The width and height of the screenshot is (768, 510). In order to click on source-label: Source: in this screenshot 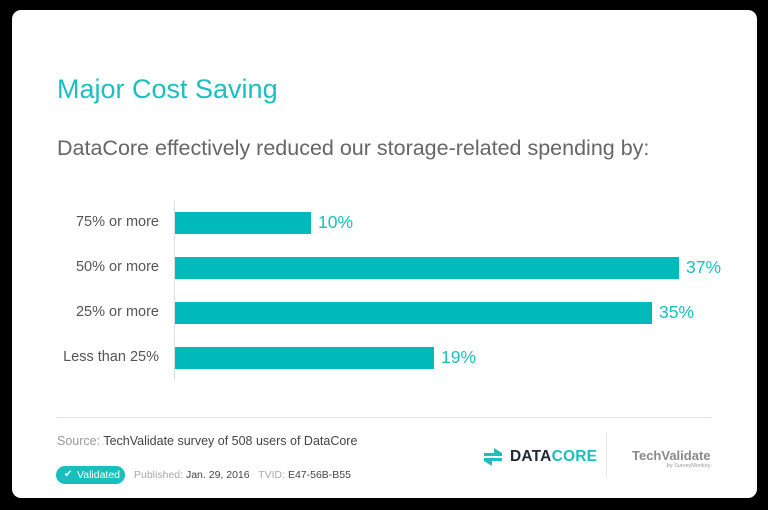, I will do `click(79, 441)`.